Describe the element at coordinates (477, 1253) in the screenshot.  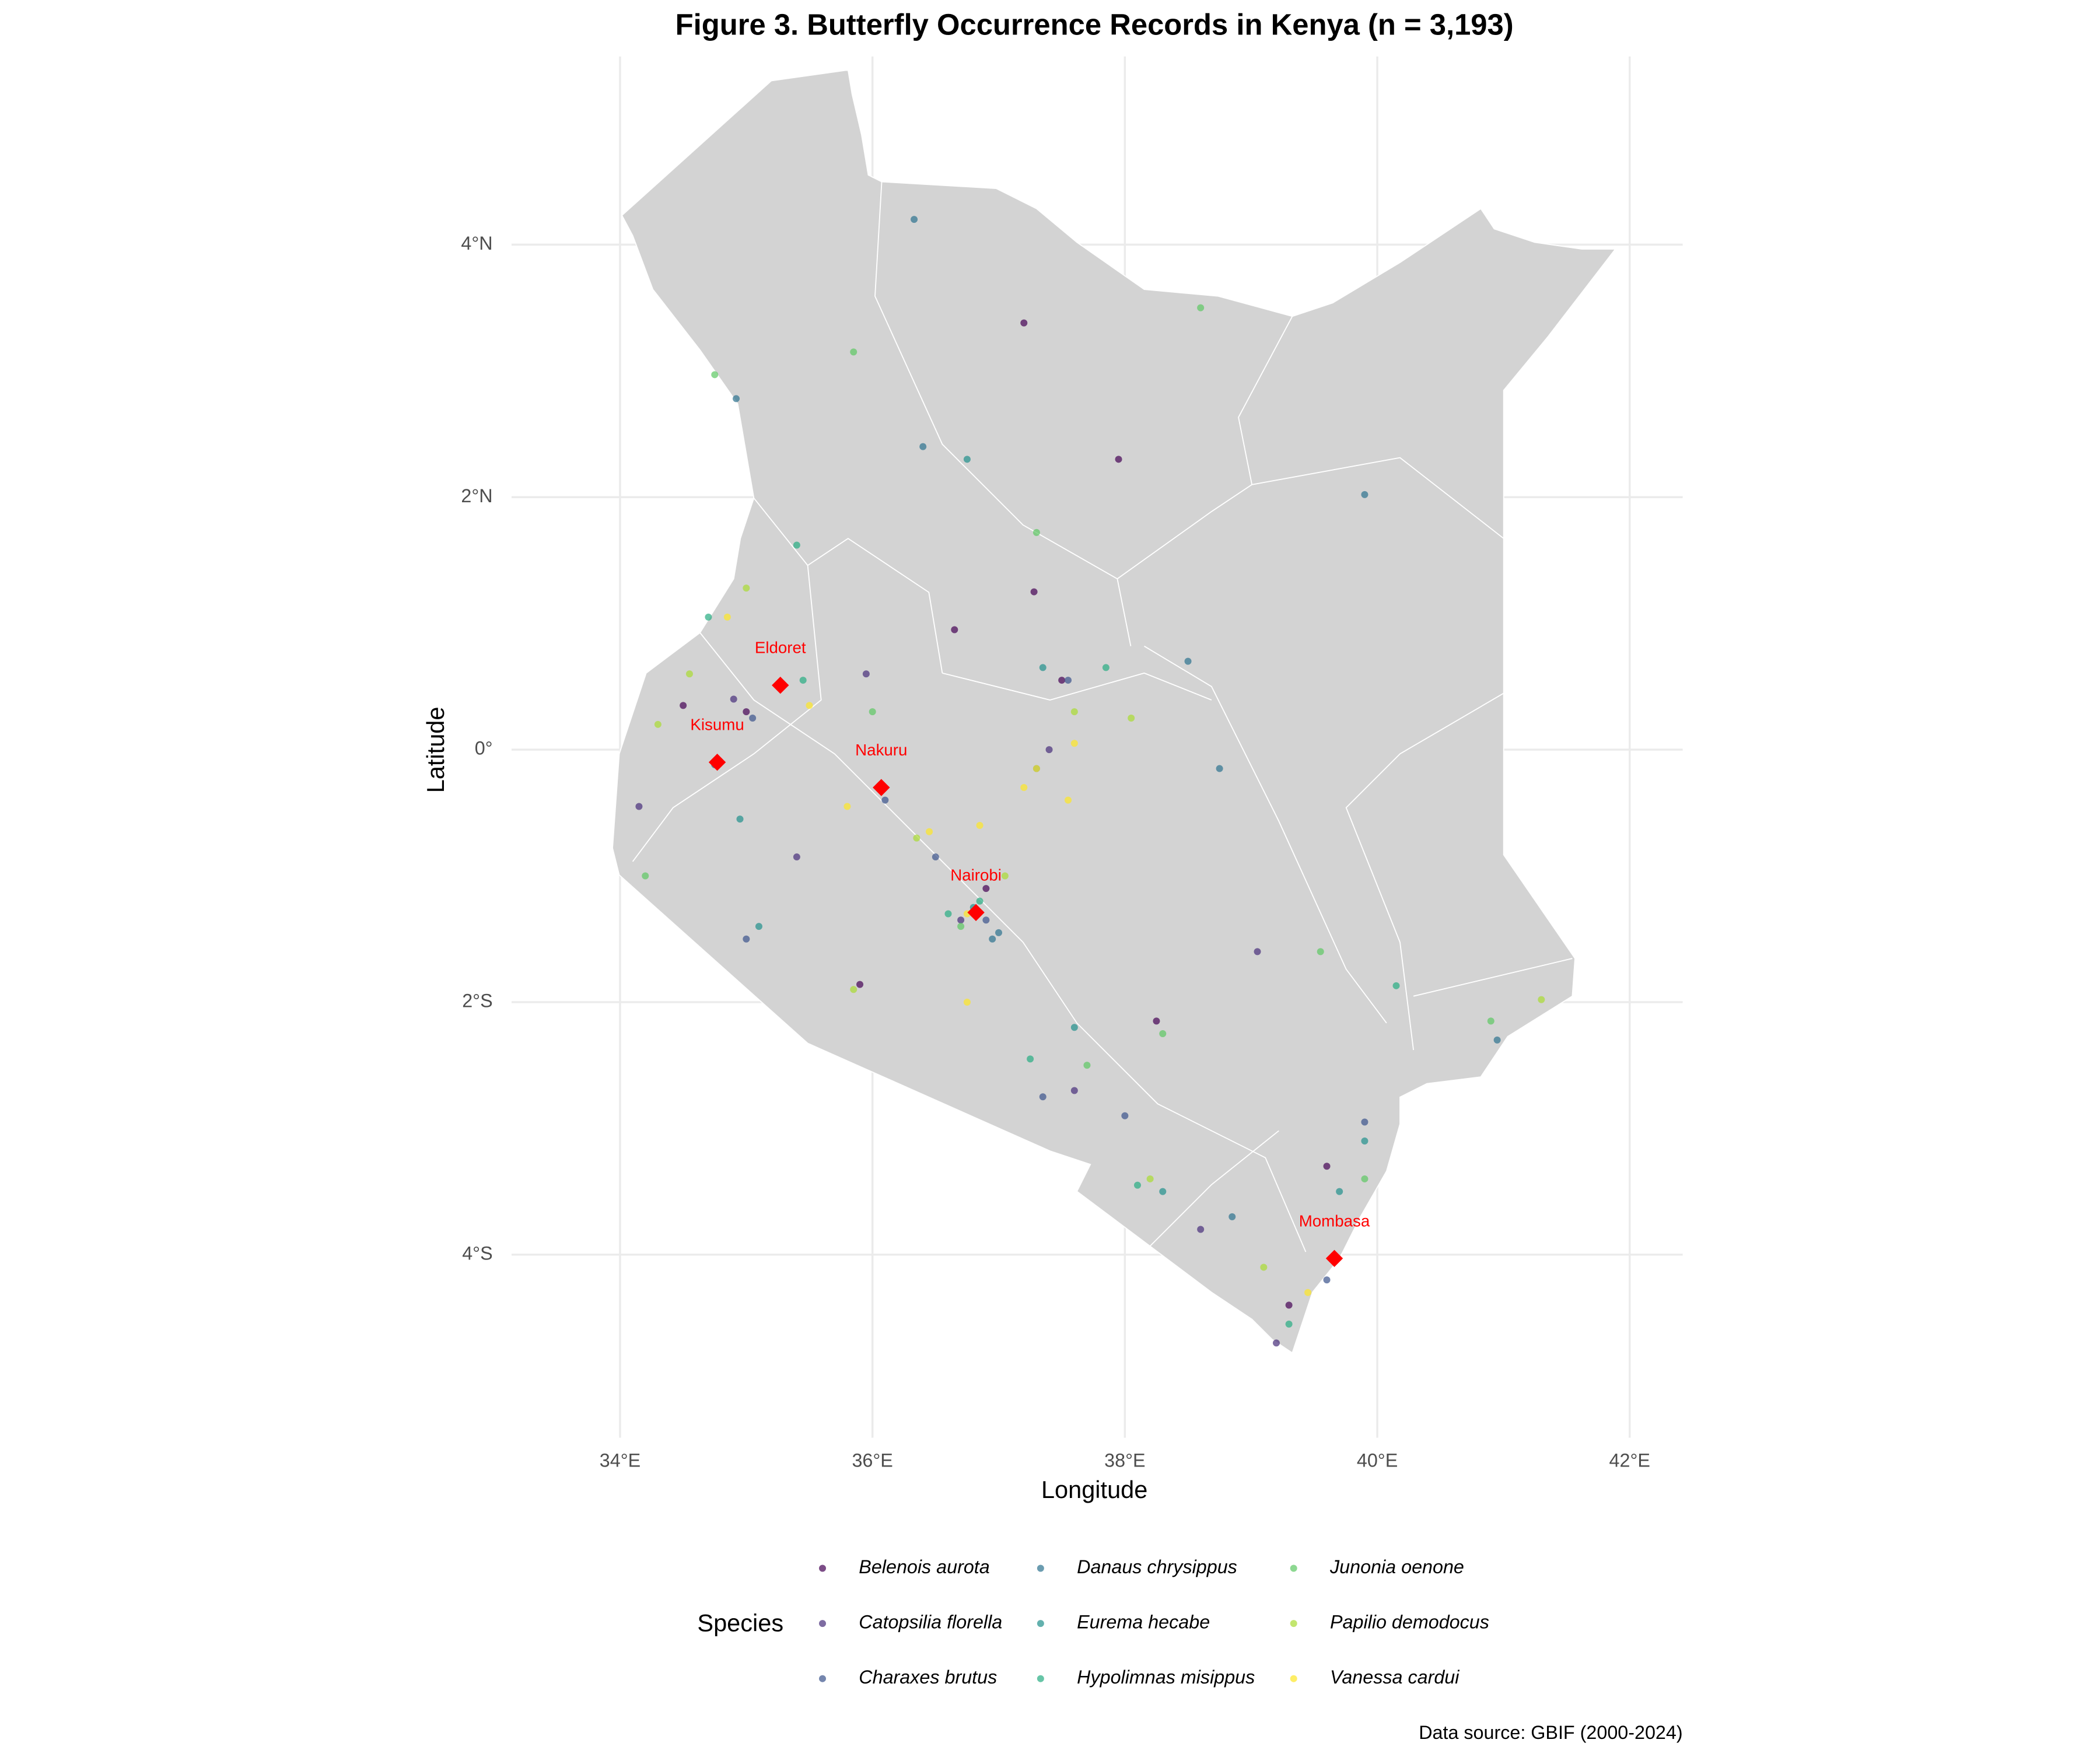
I see `y-tick-label: 4°S` at that location.